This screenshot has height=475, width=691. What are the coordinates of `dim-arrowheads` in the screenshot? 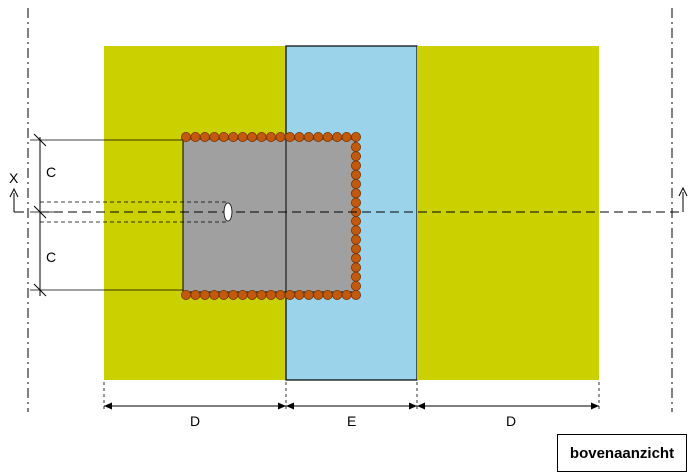 It's located at (351, 406).